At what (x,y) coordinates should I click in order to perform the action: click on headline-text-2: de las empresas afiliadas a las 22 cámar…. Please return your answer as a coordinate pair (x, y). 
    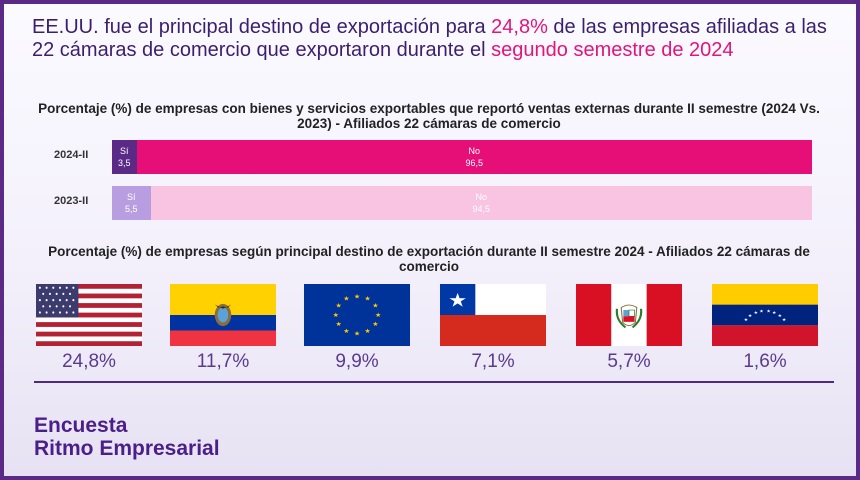
    Looking at the image, I should click on (429, 38).